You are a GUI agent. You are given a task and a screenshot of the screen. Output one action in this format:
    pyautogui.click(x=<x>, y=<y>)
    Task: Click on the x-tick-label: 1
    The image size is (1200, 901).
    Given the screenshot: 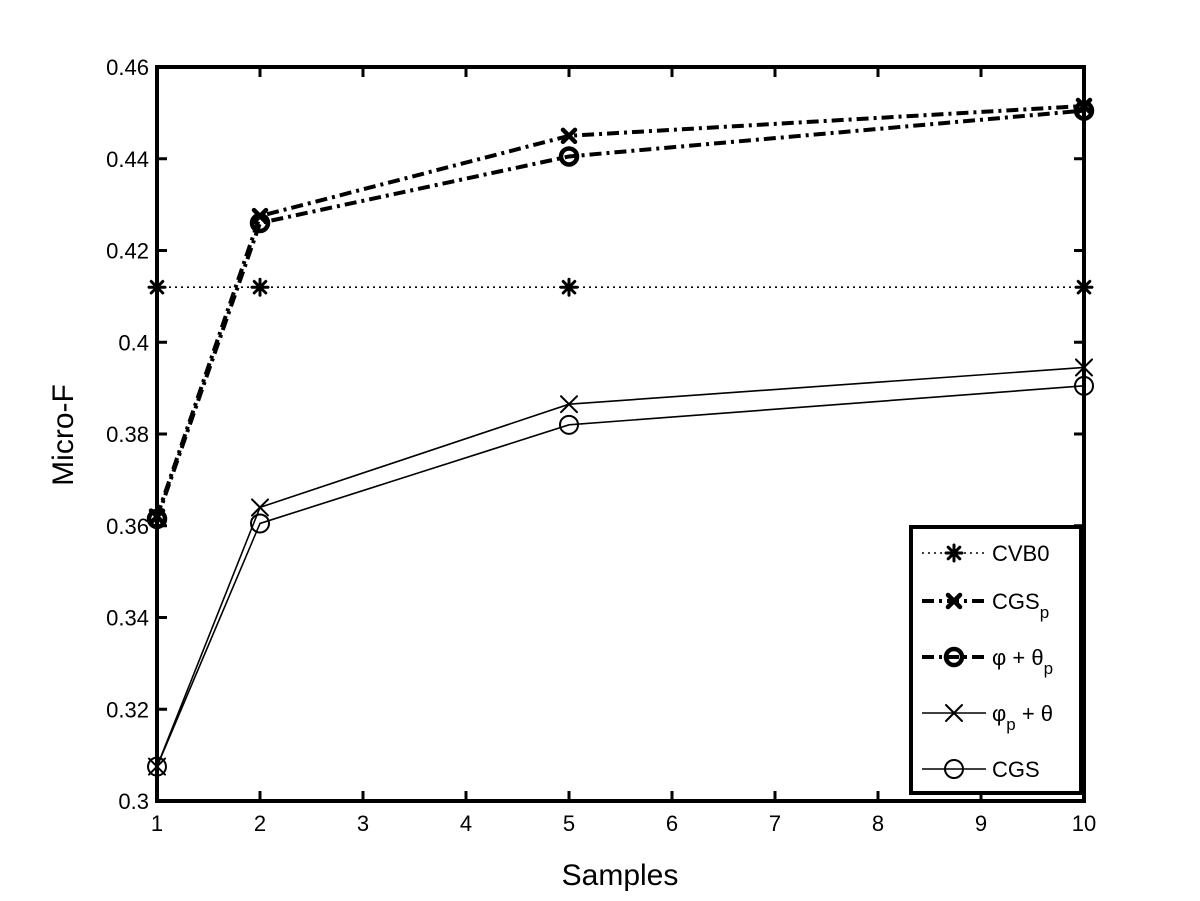 What is the action you would take?
    pyautogui.click(x=157, y=823)
    